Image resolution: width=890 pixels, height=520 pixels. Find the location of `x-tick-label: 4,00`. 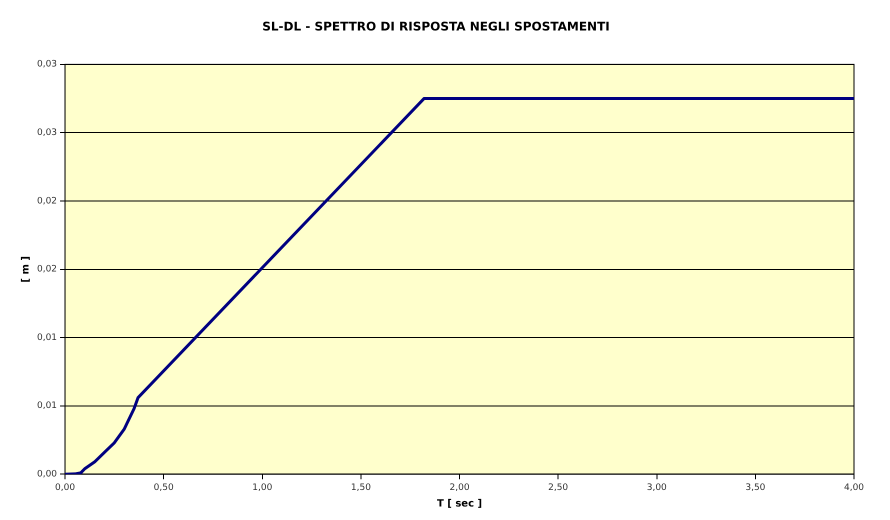

x-tick-label: 4,00 is located at coordinates (854, 487).